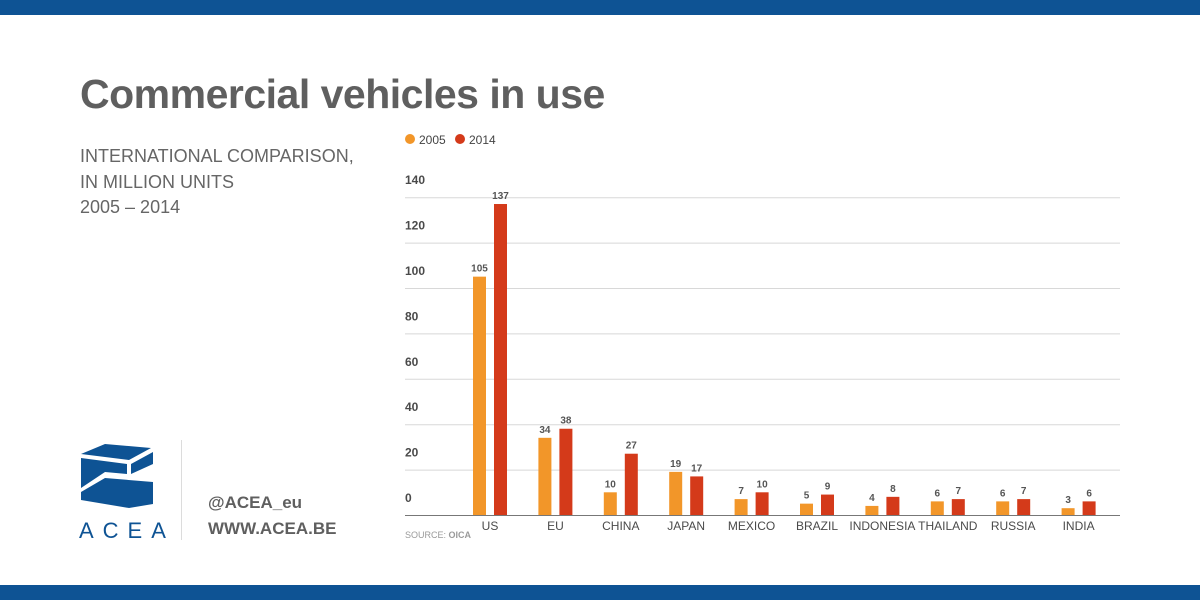 Image resolution: width=1200 pixels, height=600 pixels. What do you see at coordinates (412, 362) in the screenshot?
I see `y-tick-label: 60` at bounding box center [412, 362].